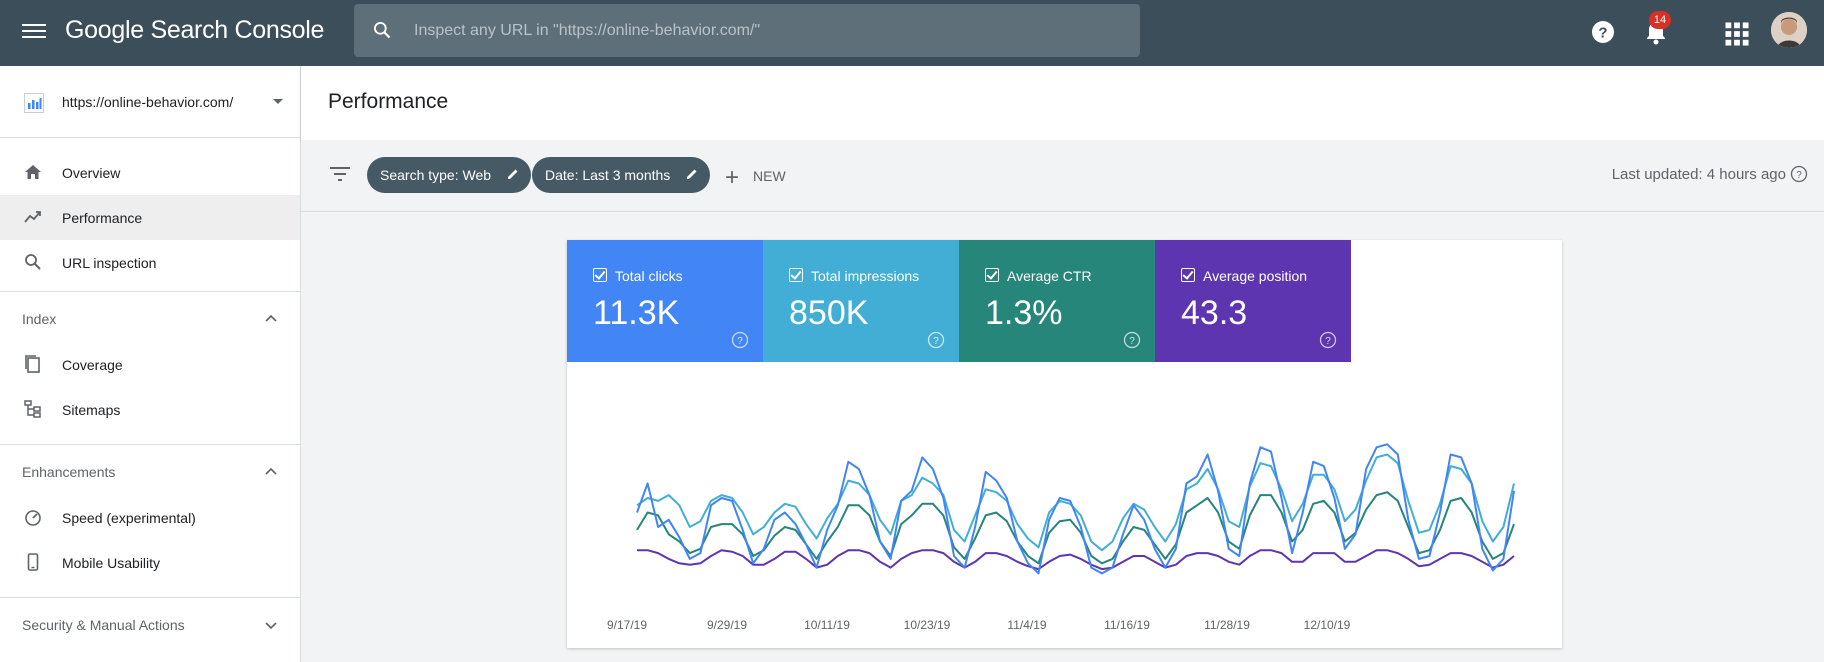  I want to click on notification-badge: 14, so click(1660, 20).